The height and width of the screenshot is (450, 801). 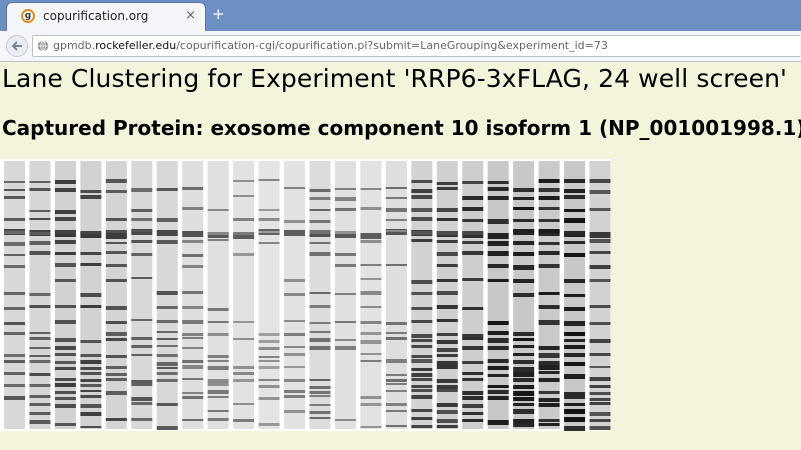 What do you see at coordinates (600, 295) in the screenshot?
I see `gel-lane` at bounding box center [600, 295].